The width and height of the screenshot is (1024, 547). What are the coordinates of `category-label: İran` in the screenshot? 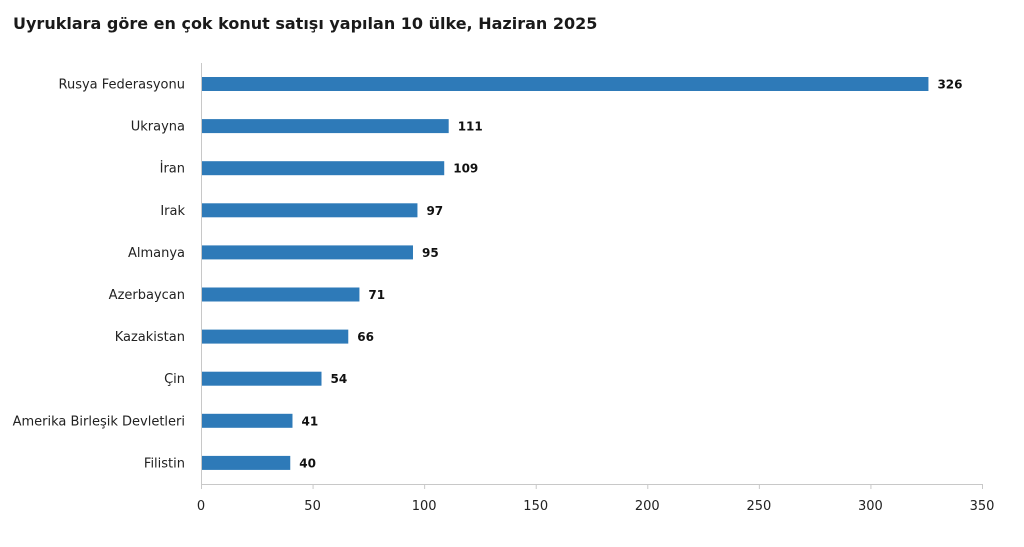 It's located at (172, 169).